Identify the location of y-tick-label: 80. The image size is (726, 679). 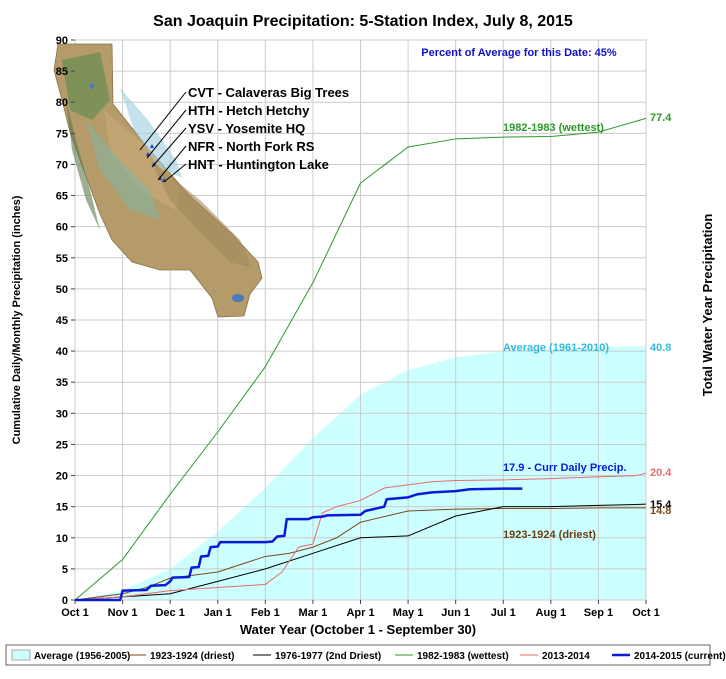
(62, 103).